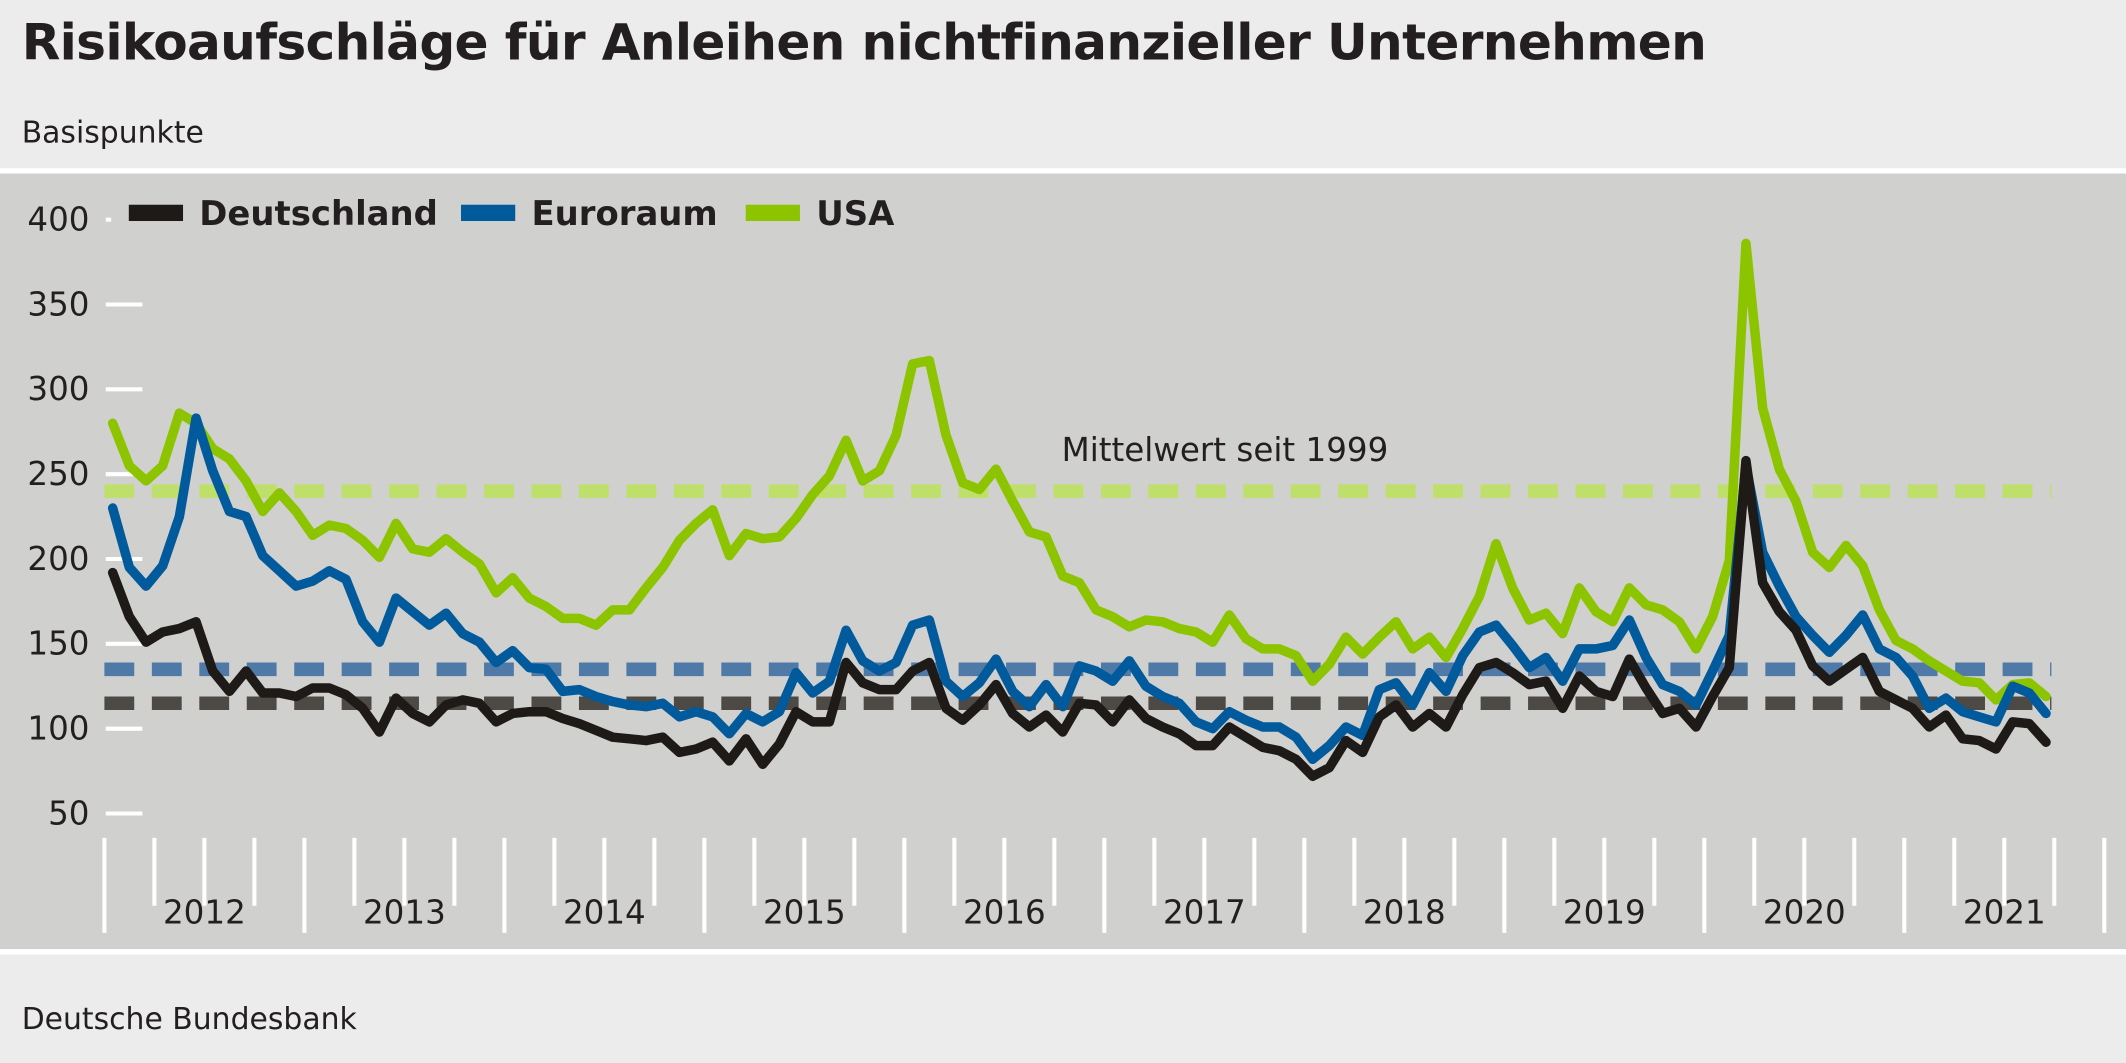 The width and height of the screenshot is (2126, 1063). I want to click on x-year-label: 2014, so click(604, 912).